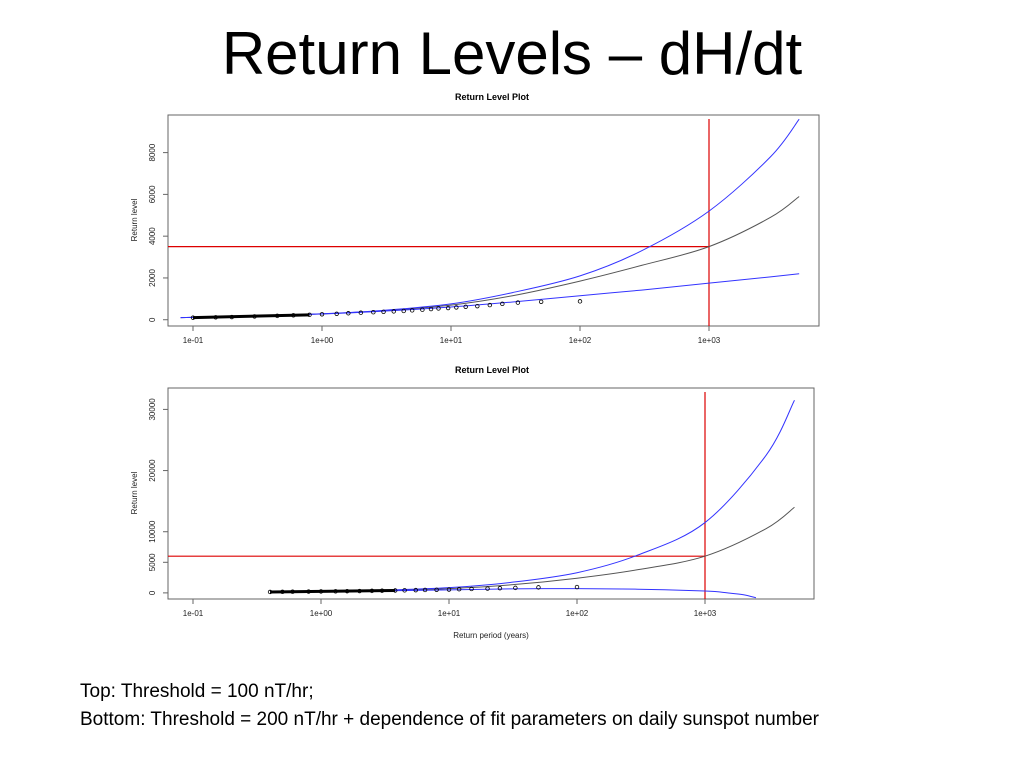 Image resolution: width=1024 pixels, height=768 pixels. What do you see at coordinates (152, 562) in the screenshot?
I see `y-tick-label: 5000` at bounding box center [152, 562].